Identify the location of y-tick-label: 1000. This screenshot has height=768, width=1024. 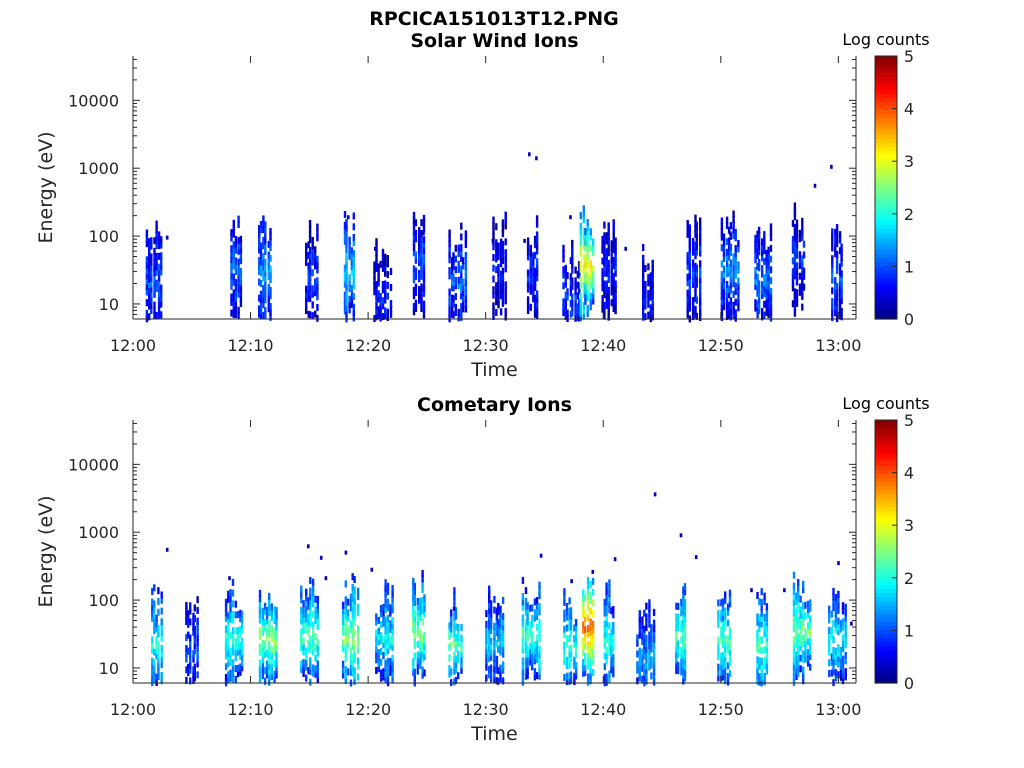
(98, 168).